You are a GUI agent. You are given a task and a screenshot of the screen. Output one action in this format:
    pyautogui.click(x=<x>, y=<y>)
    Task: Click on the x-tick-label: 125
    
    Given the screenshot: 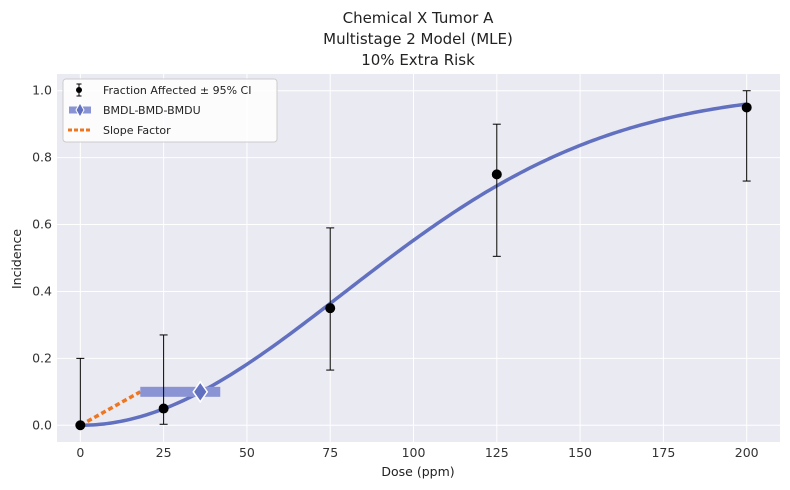 What is the action you would take?
    pyautogui.click(x=497, y=452)
    